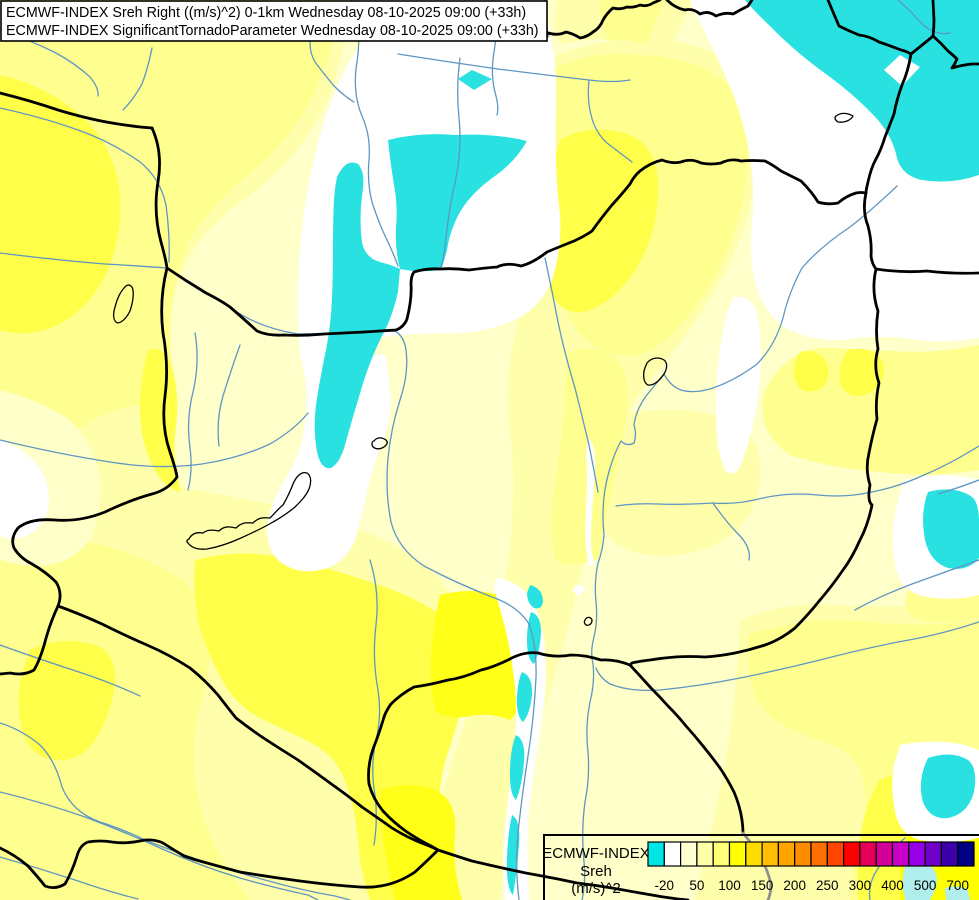 Image resolution: width=979 pixels, height=900 pixels. Describe the element at coordinates (534, 638) in the screenshot. I see `cyan-strip-b` at that location.